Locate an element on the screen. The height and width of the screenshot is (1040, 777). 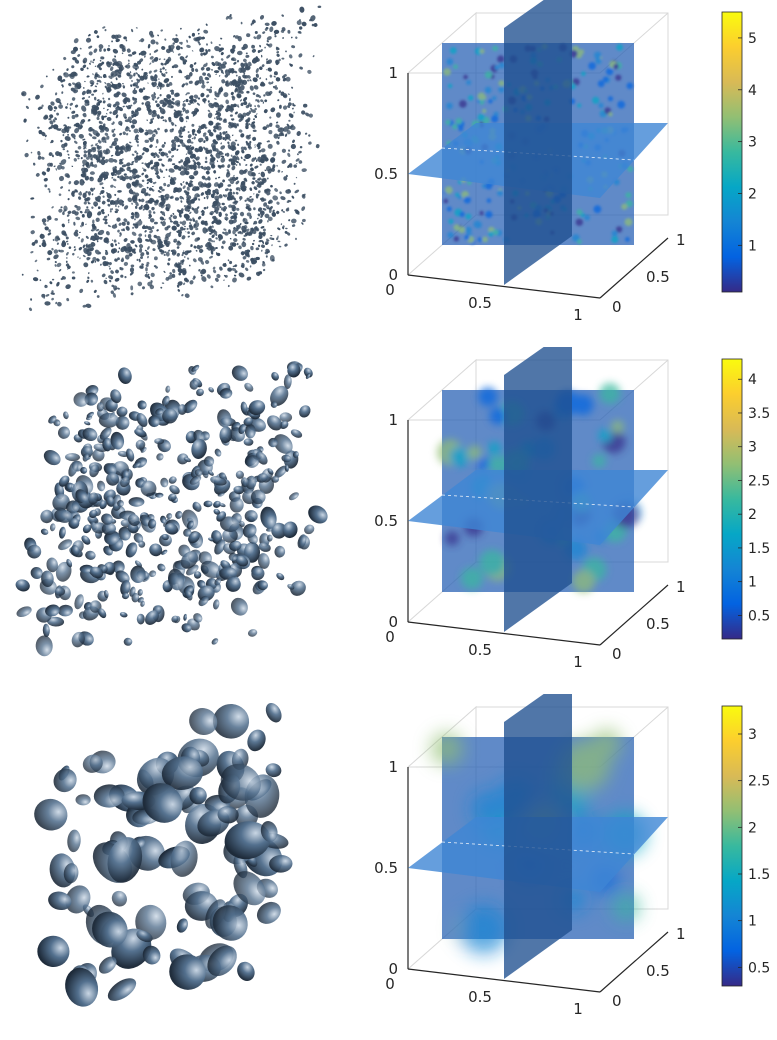
slice-plot-1: 0 0.5 1 0 0.5 1 0 0.5 1 is located at coordinates (530, 162).